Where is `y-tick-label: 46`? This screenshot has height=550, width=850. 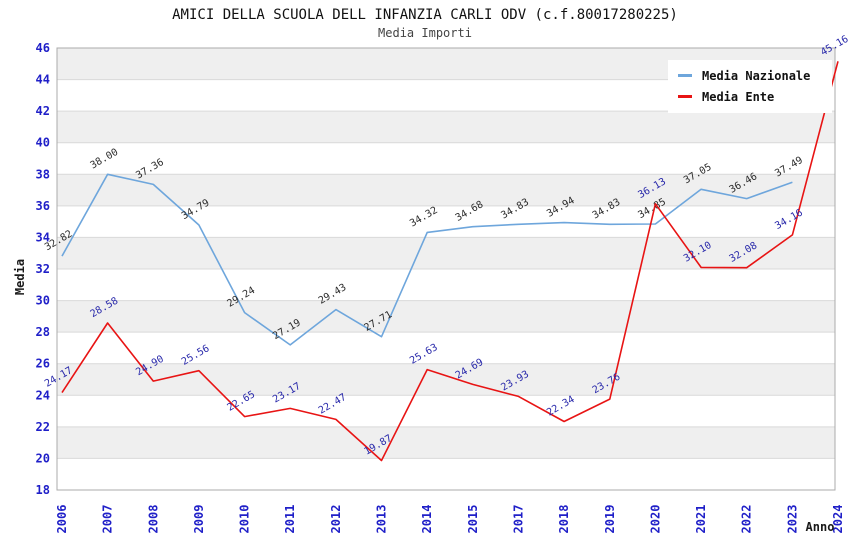
y-tick-label: 46 is located at coordinates (43, 48).